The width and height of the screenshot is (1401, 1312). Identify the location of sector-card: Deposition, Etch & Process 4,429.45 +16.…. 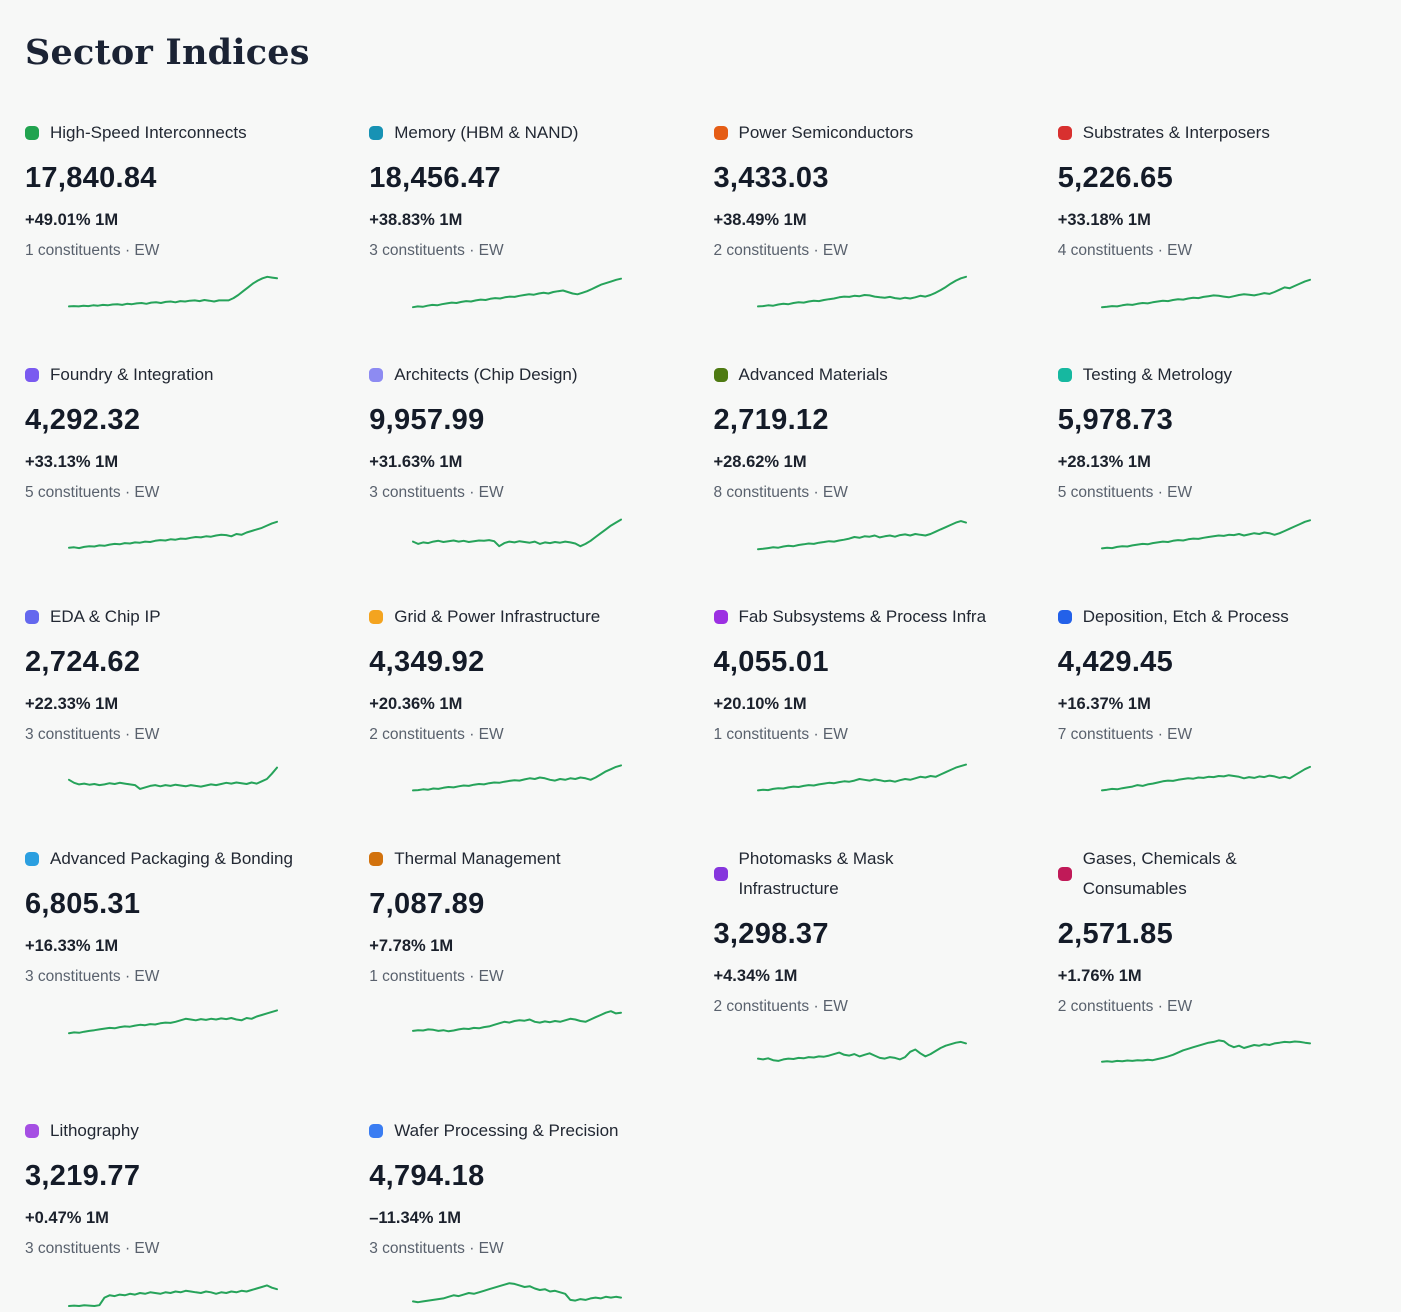
(1216, 700).